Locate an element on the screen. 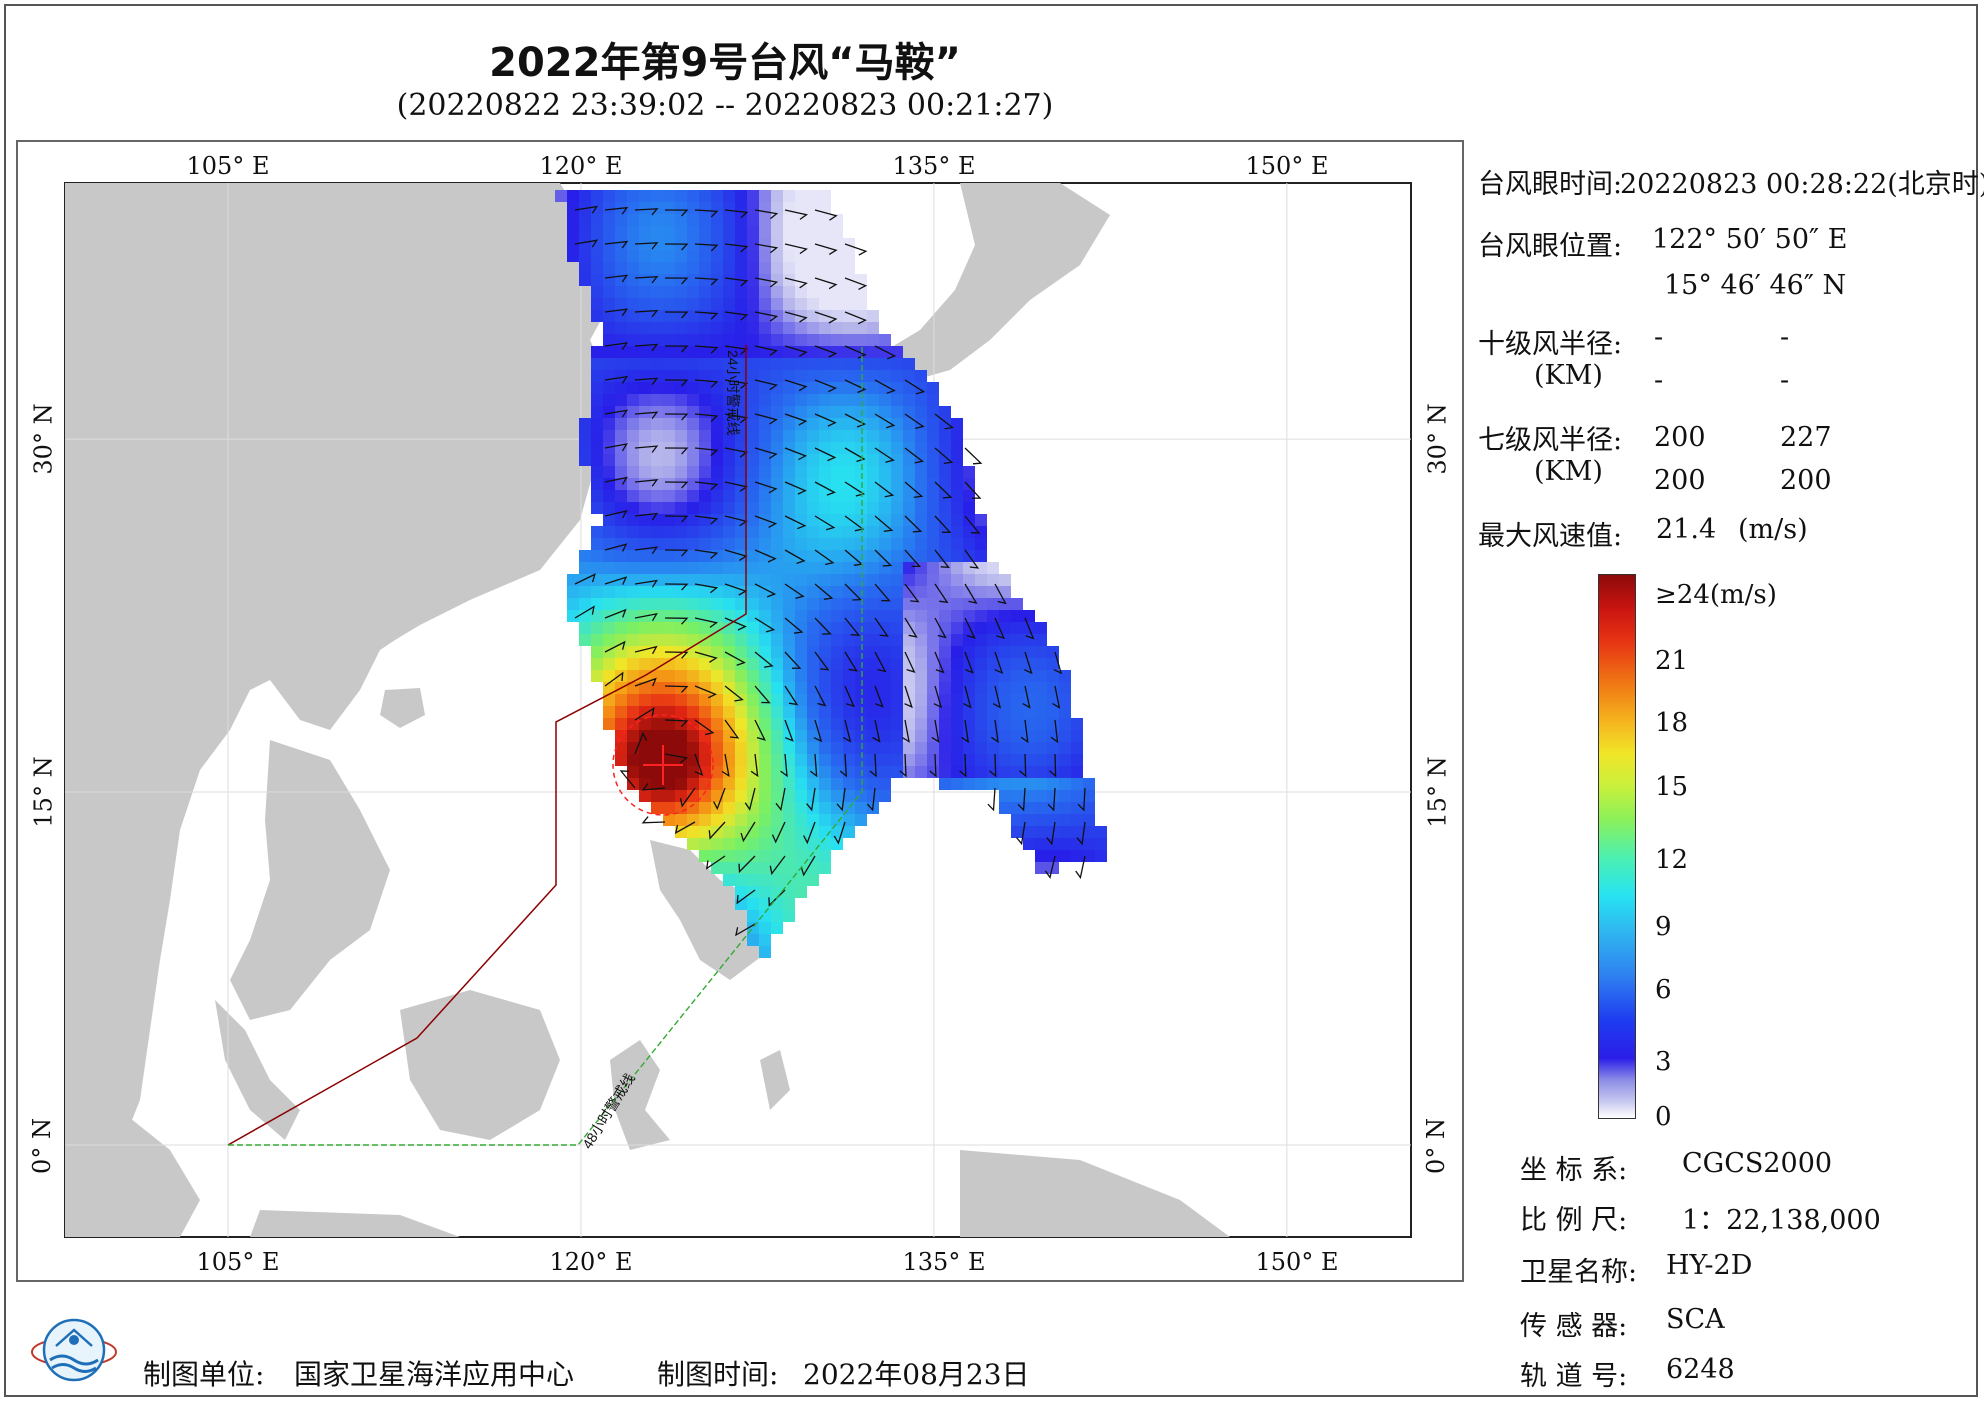 The image size is (1984, 1403). satellite-value: HY-2D is located at coordinates (1709, 1265).